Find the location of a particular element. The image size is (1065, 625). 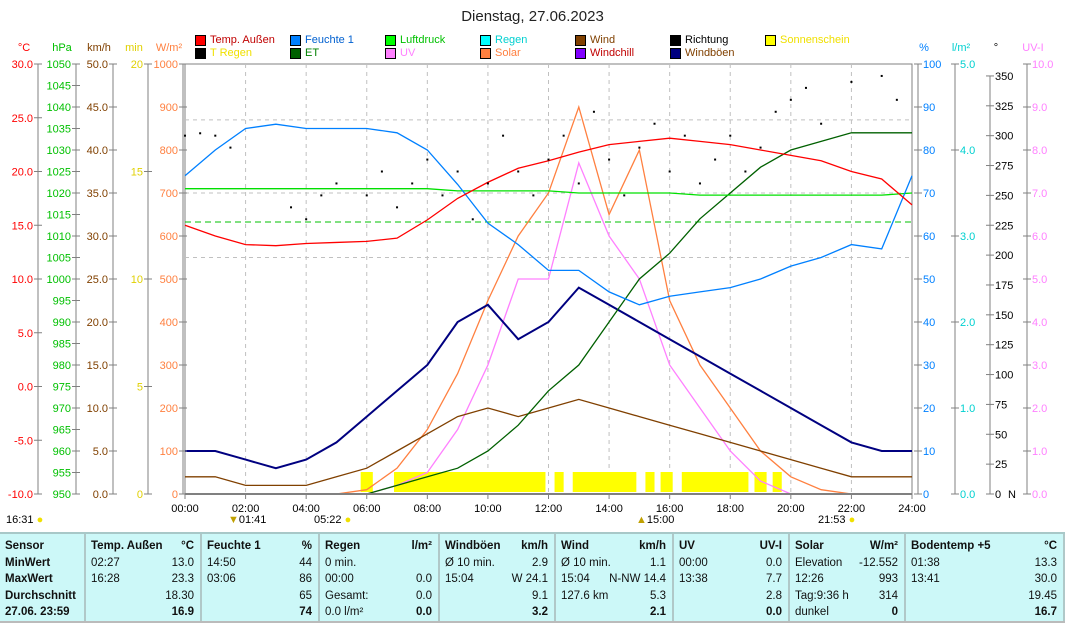

legend-label: Solar is located at coordinates (508, 53).